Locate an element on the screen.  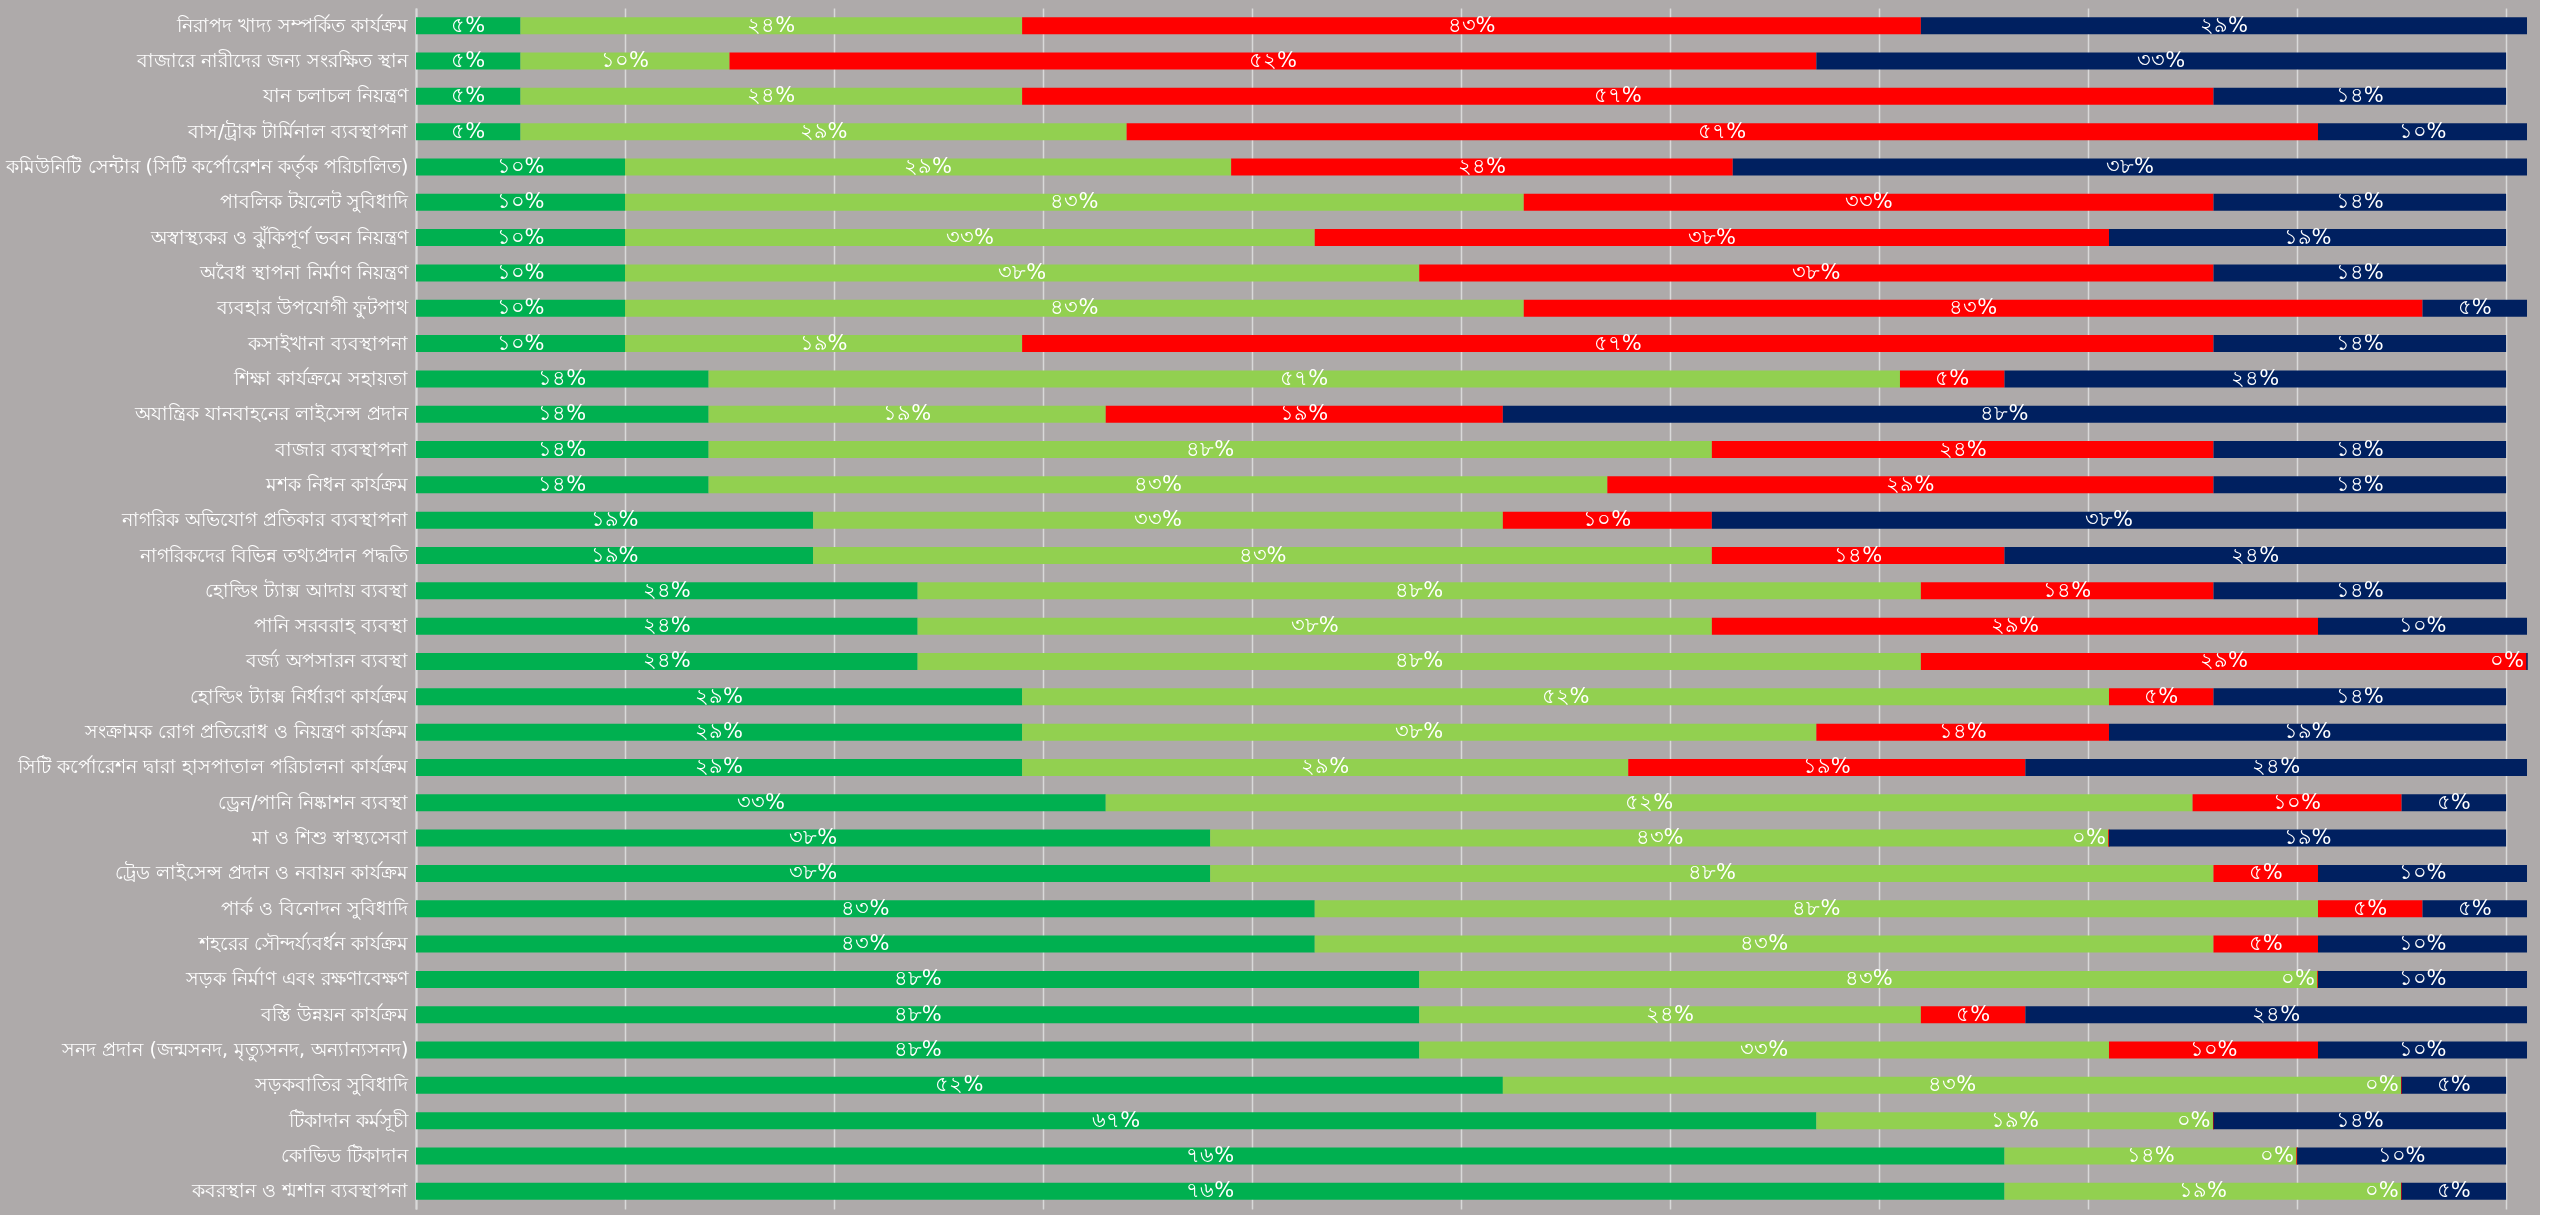
y-tick-label: নাগরিক অভিযোগ প্রতিকার ব্যবস্থাপনা is located at coordinates (265, 519).